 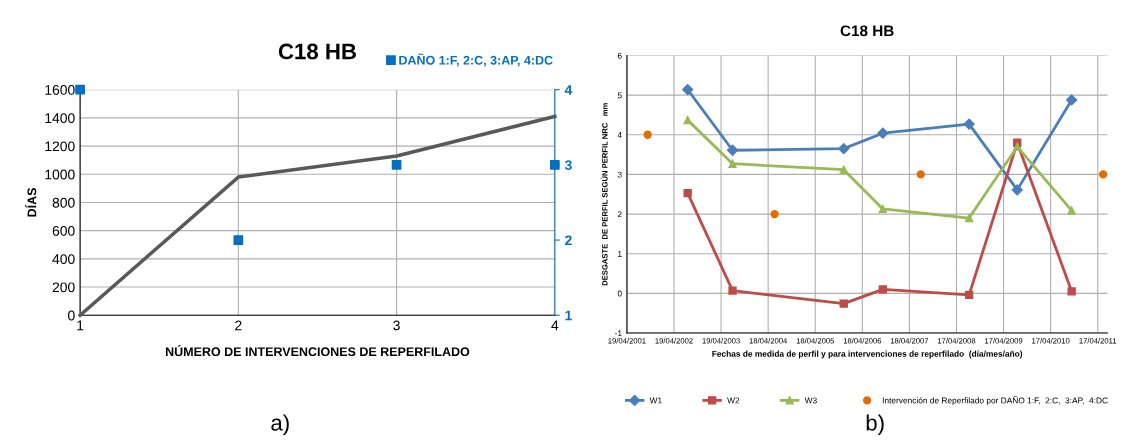 What do you see at coordinates (655, 400) in the screenshot?
I see `legend-label: W1` at bounding box center [655, 400].